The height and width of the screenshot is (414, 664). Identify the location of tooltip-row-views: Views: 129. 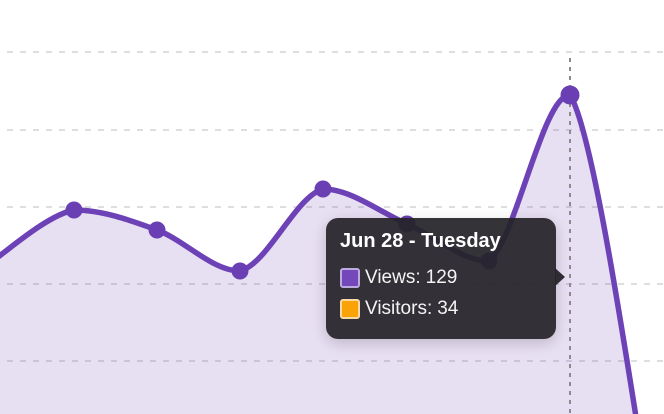
(441, 277).